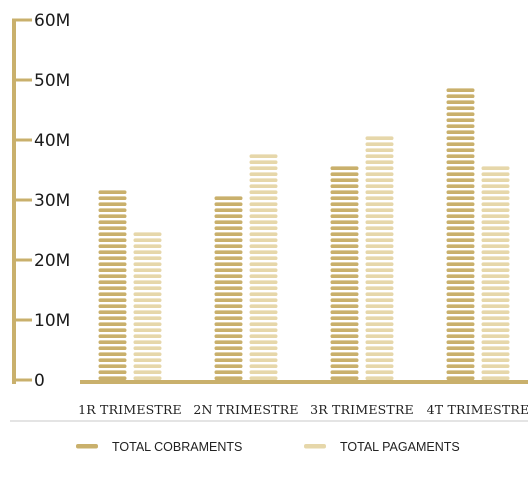  What do you see at coordinates (268, 447) in the screenshot?
I see `legend: TOTAL COBRAMENTS TOTAL PAGAMENTS` at bounding box center [268, 447].